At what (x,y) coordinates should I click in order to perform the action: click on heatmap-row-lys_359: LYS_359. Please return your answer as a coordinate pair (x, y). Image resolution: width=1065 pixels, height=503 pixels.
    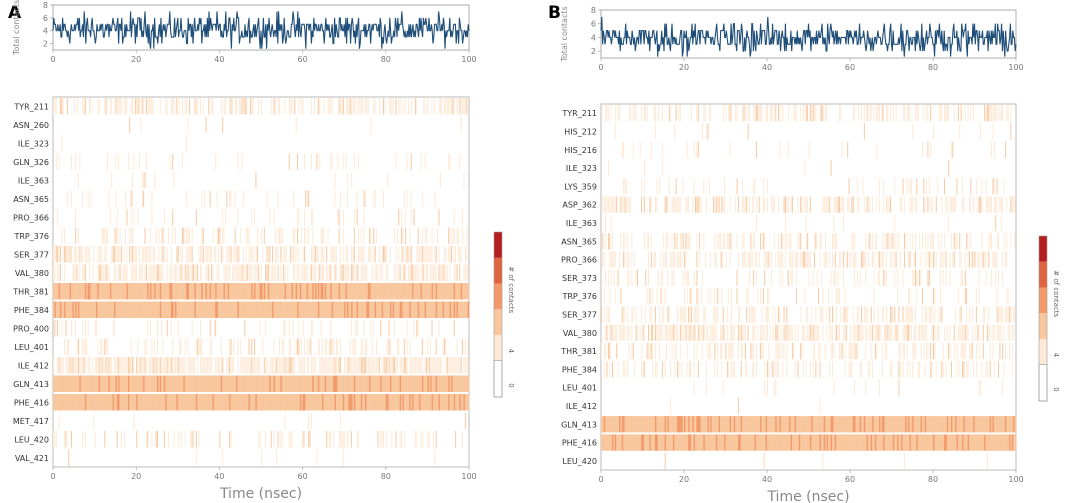
    Looking at the image, I should click on (784, 186).